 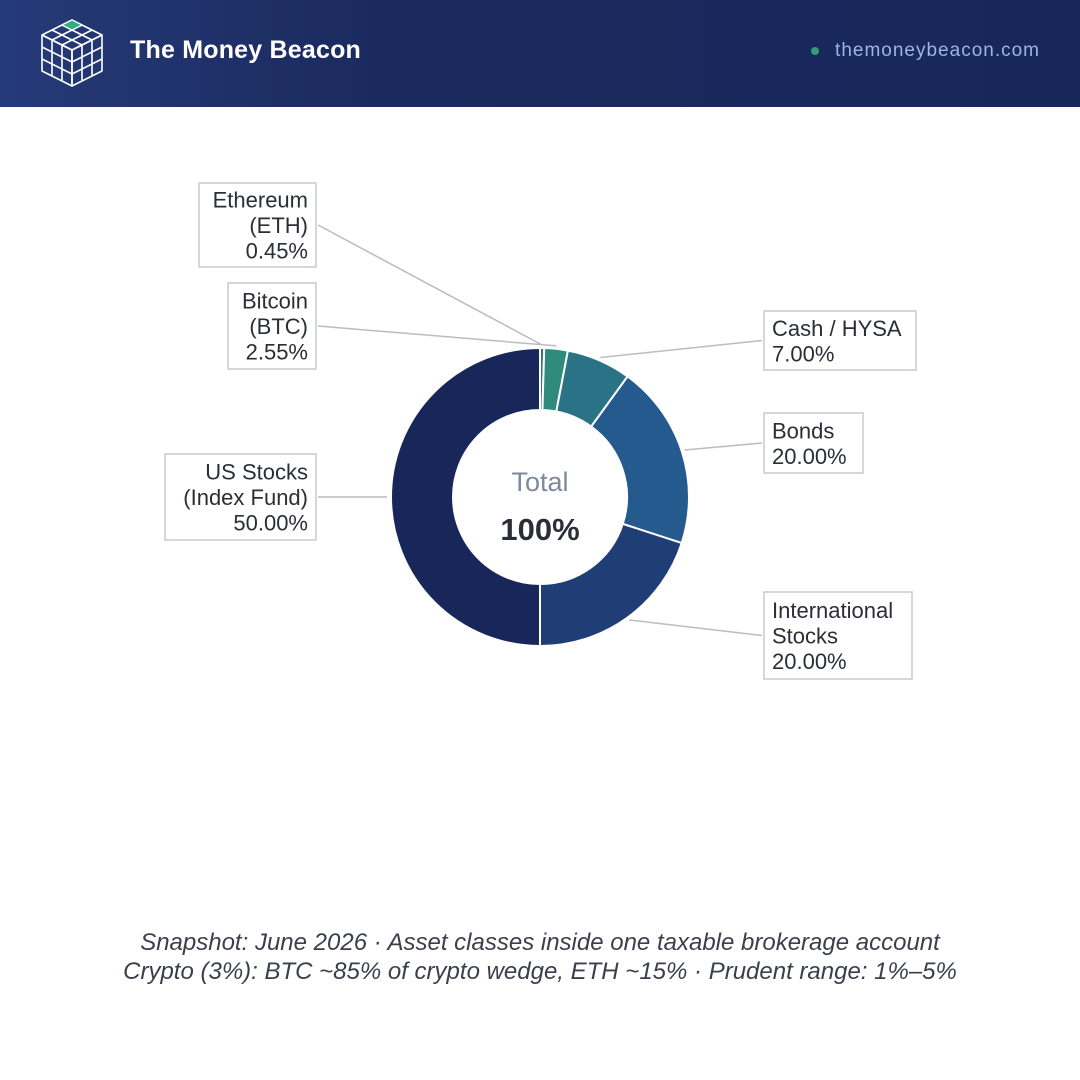 I want to click on slice-label-line: Bitcoin, so click(x=275, y=301).